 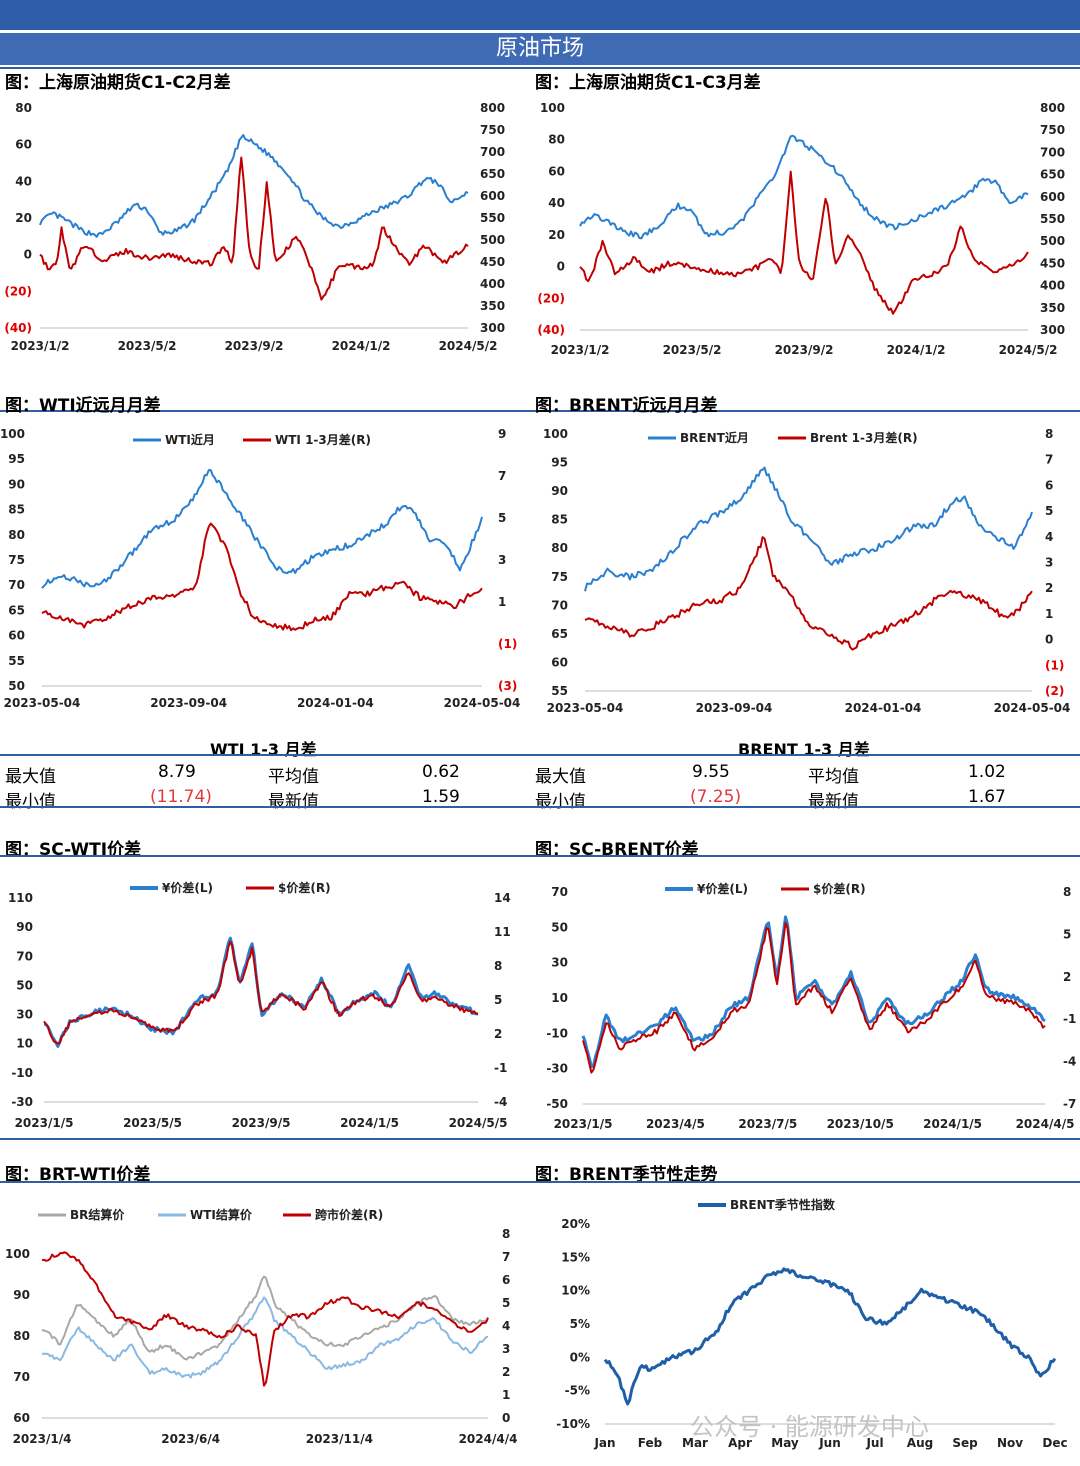 What do you see at coordinates (987, 772) in the screenshot?
I see `stat-value: 1.02` at bounding box center [987, 772].